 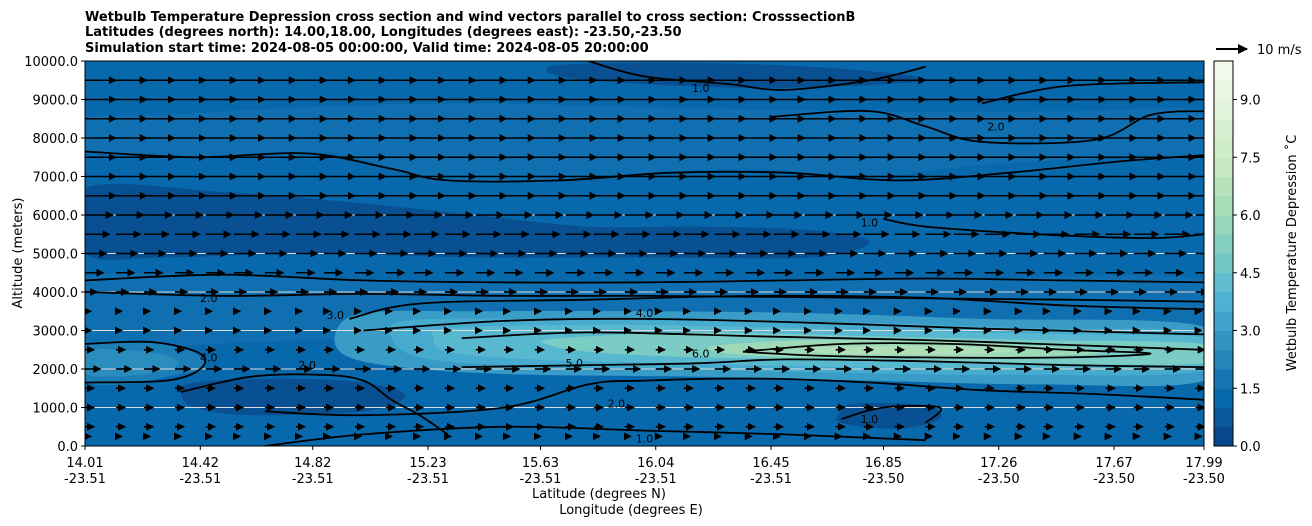 What do you see at coordinates (56, 332) in the screenshot?
I see `y-tick-label-3: 3000.0` at bounding box center [56, 332].